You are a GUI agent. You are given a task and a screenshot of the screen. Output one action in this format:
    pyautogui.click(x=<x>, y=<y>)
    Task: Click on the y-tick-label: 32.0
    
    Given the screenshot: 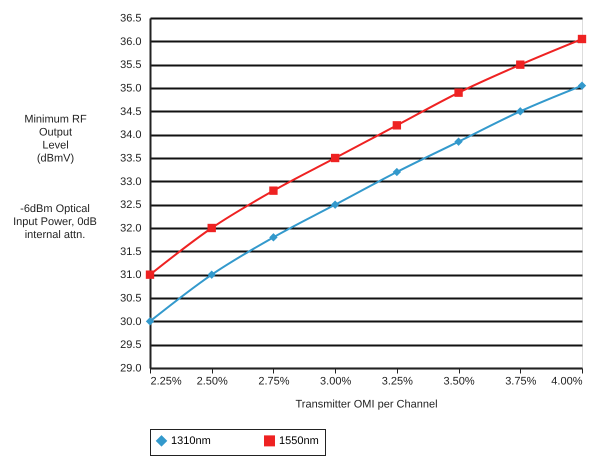 What is the action you would take?
    pyautogui.click(x=131, y=228)
    